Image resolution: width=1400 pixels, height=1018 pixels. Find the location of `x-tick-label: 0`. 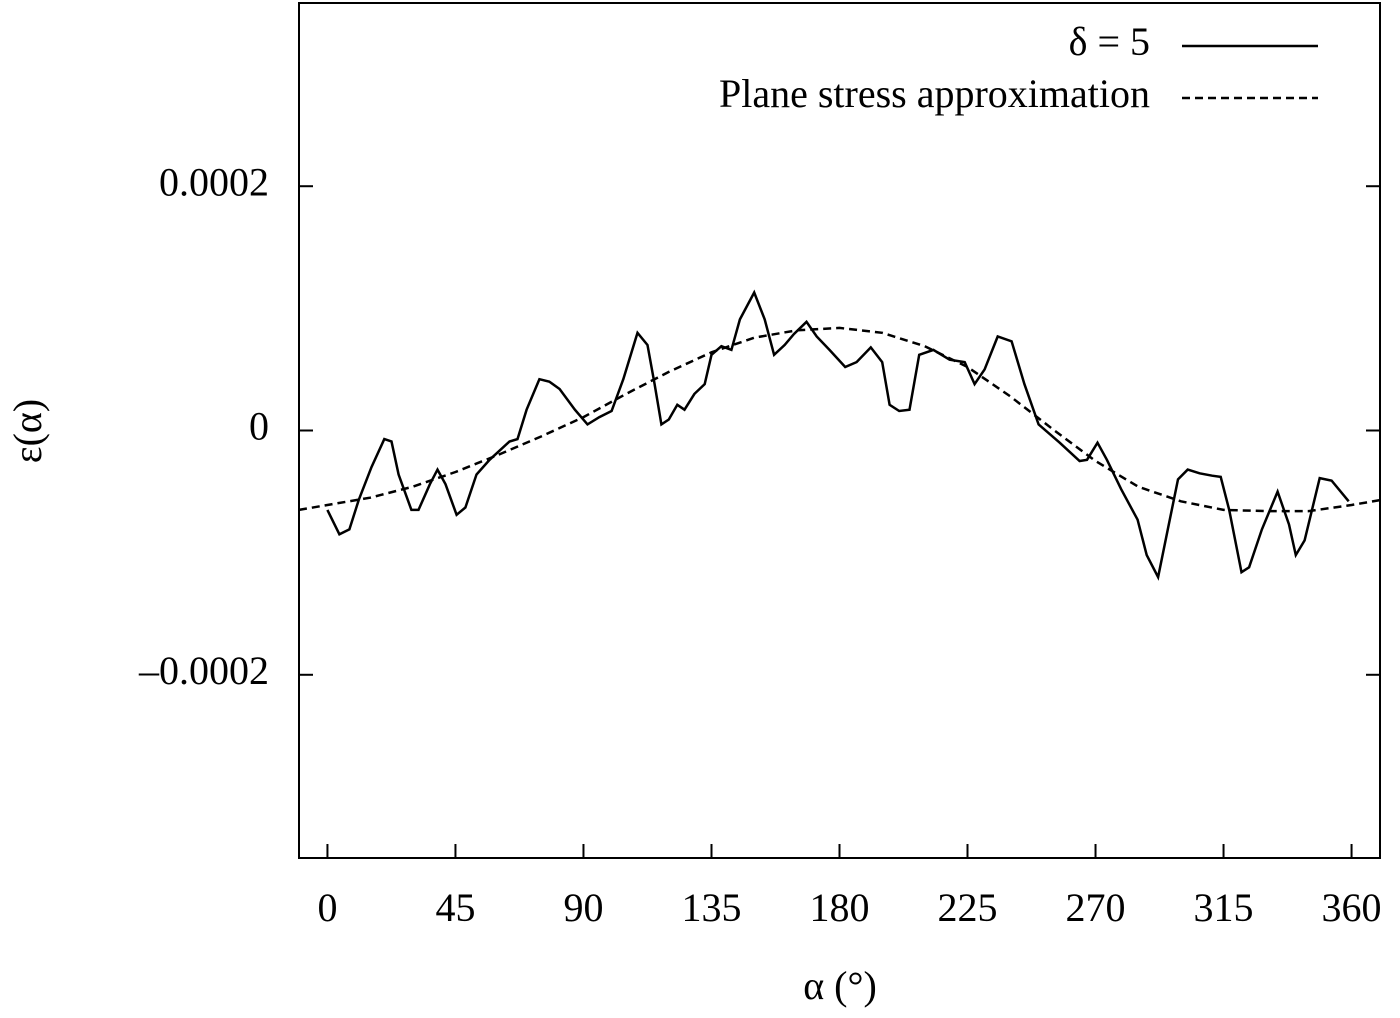

x-tick-label: 0 is located at coordinates (327, 907).